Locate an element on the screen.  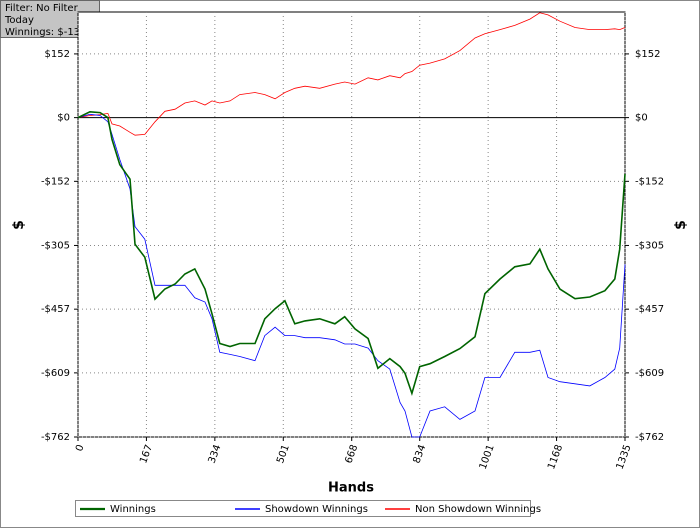
y-tick-label: -$152 is located at coordinates (55, 181).